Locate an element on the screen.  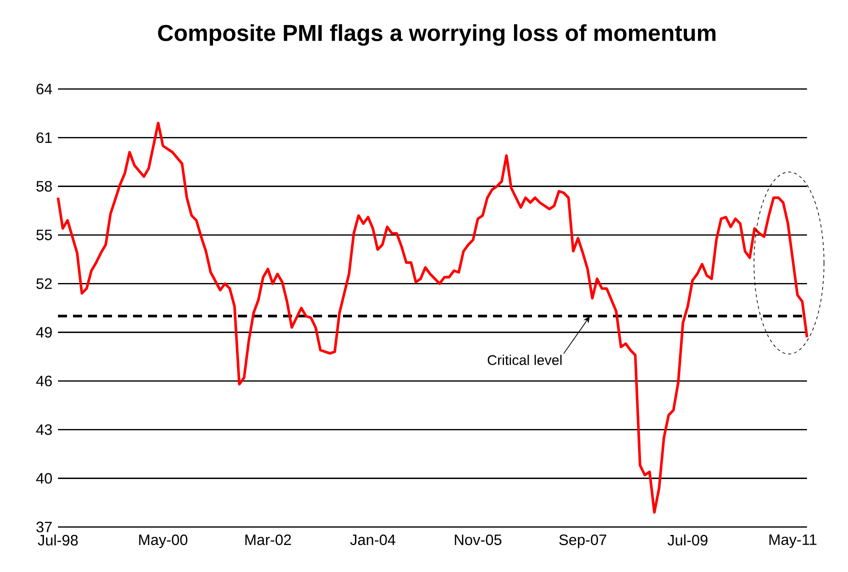
x-tick-label: Jan-04 is located at coordinates (373, 540).